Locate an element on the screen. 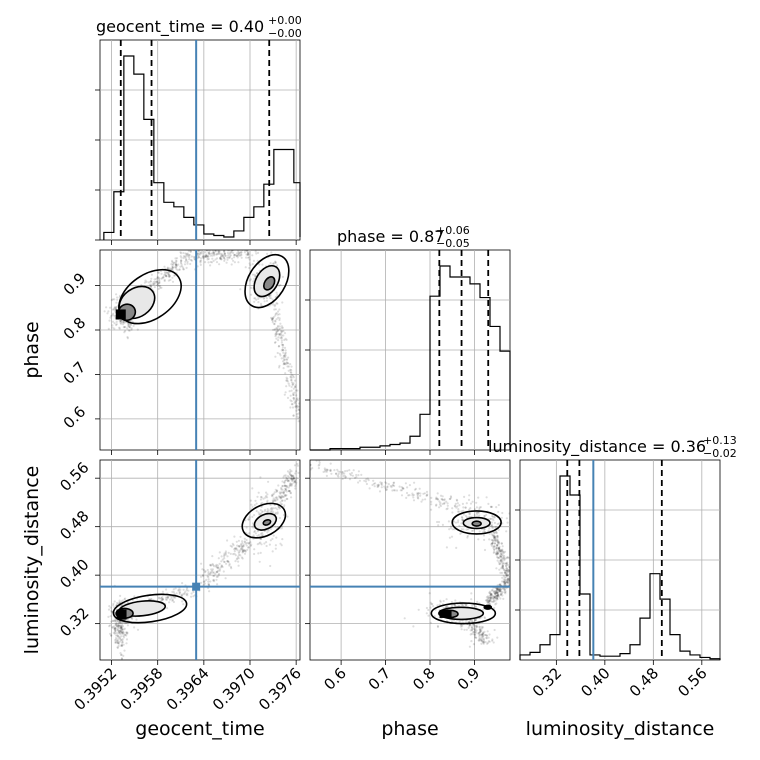 Image resolution: width=760 pixels, height=760 pixels. ylabel-phase: phase is located at coordinates (32, 349).